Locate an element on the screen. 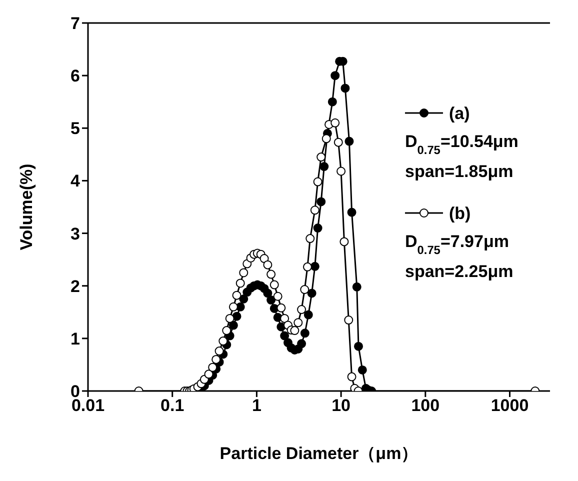 The height and width of the screenshot is (481, 578). y-axis-title: Volume(%) is located at coordinates (26, 207).